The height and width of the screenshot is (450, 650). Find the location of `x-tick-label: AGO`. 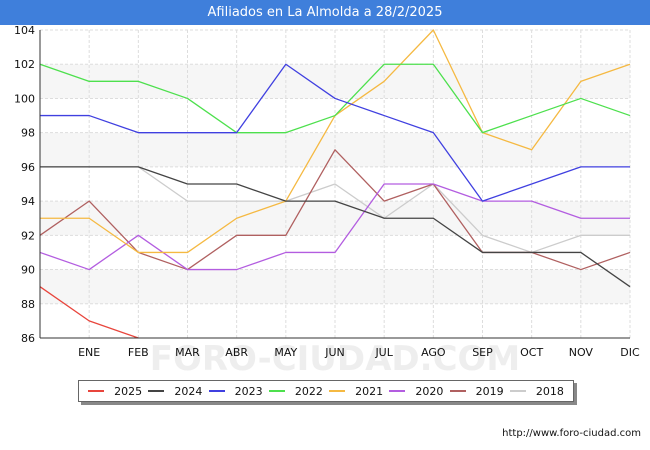

x-tick-label: AGO is located at coordinates (433, 352).